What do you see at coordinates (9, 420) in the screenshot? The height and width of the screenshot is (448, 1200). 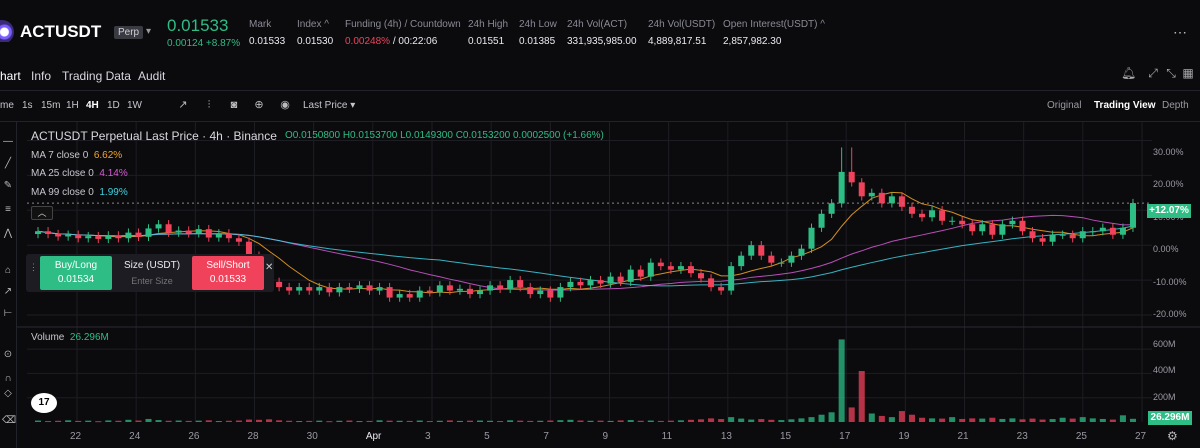 I see `trash-tool-icon: ⌫` at bounding box center [9, 420].